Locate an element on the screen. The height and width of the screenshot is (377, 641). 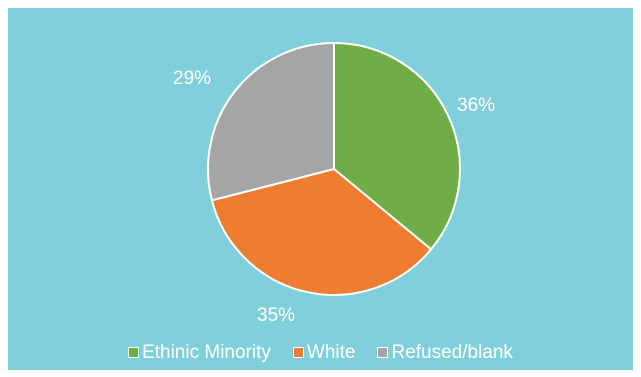
legend-label-ethinic-minority: Ethinic Minority is located at coordinates (206, 352).